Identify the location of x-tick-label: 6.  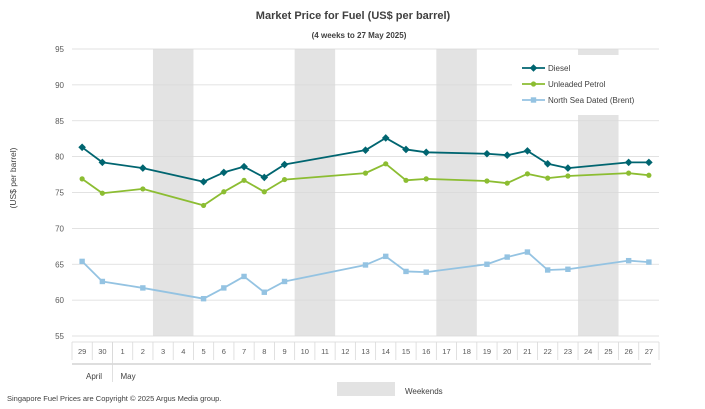
(224, 351).